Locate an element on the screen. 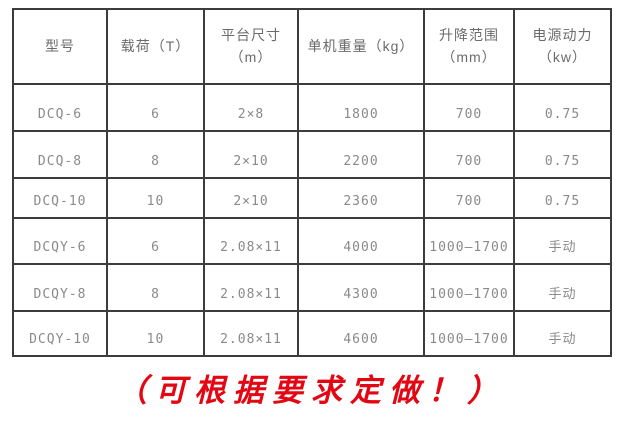 The image size is (622, 424). col-header-model: 型号 is located at coordinates (60, 46).